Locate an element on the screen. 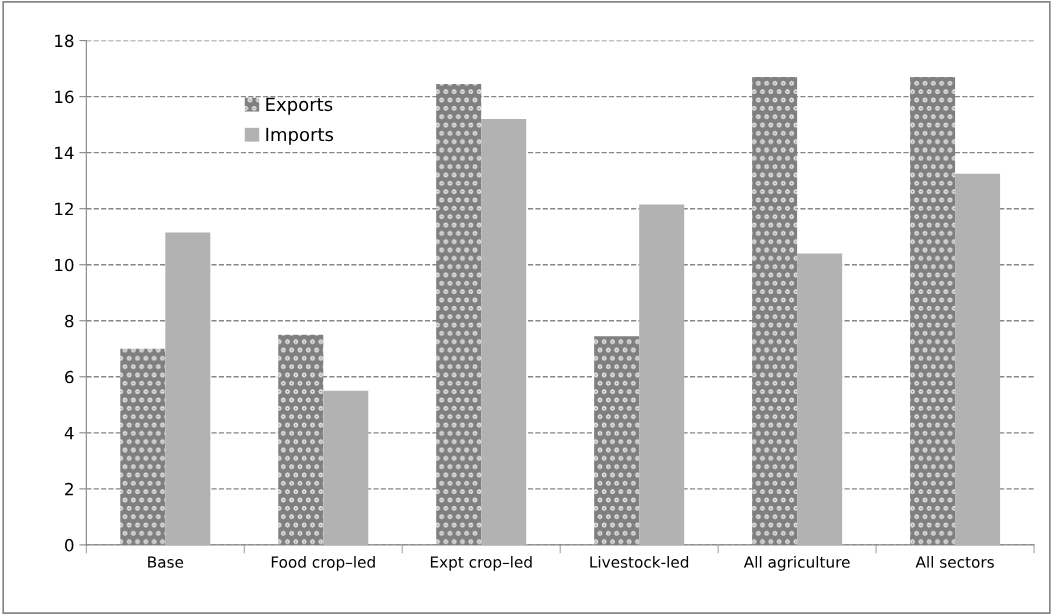 The width and height of the screenshot is (1053, 615). x-tick-label: Livestock-led is located at coordinates (639, 562).